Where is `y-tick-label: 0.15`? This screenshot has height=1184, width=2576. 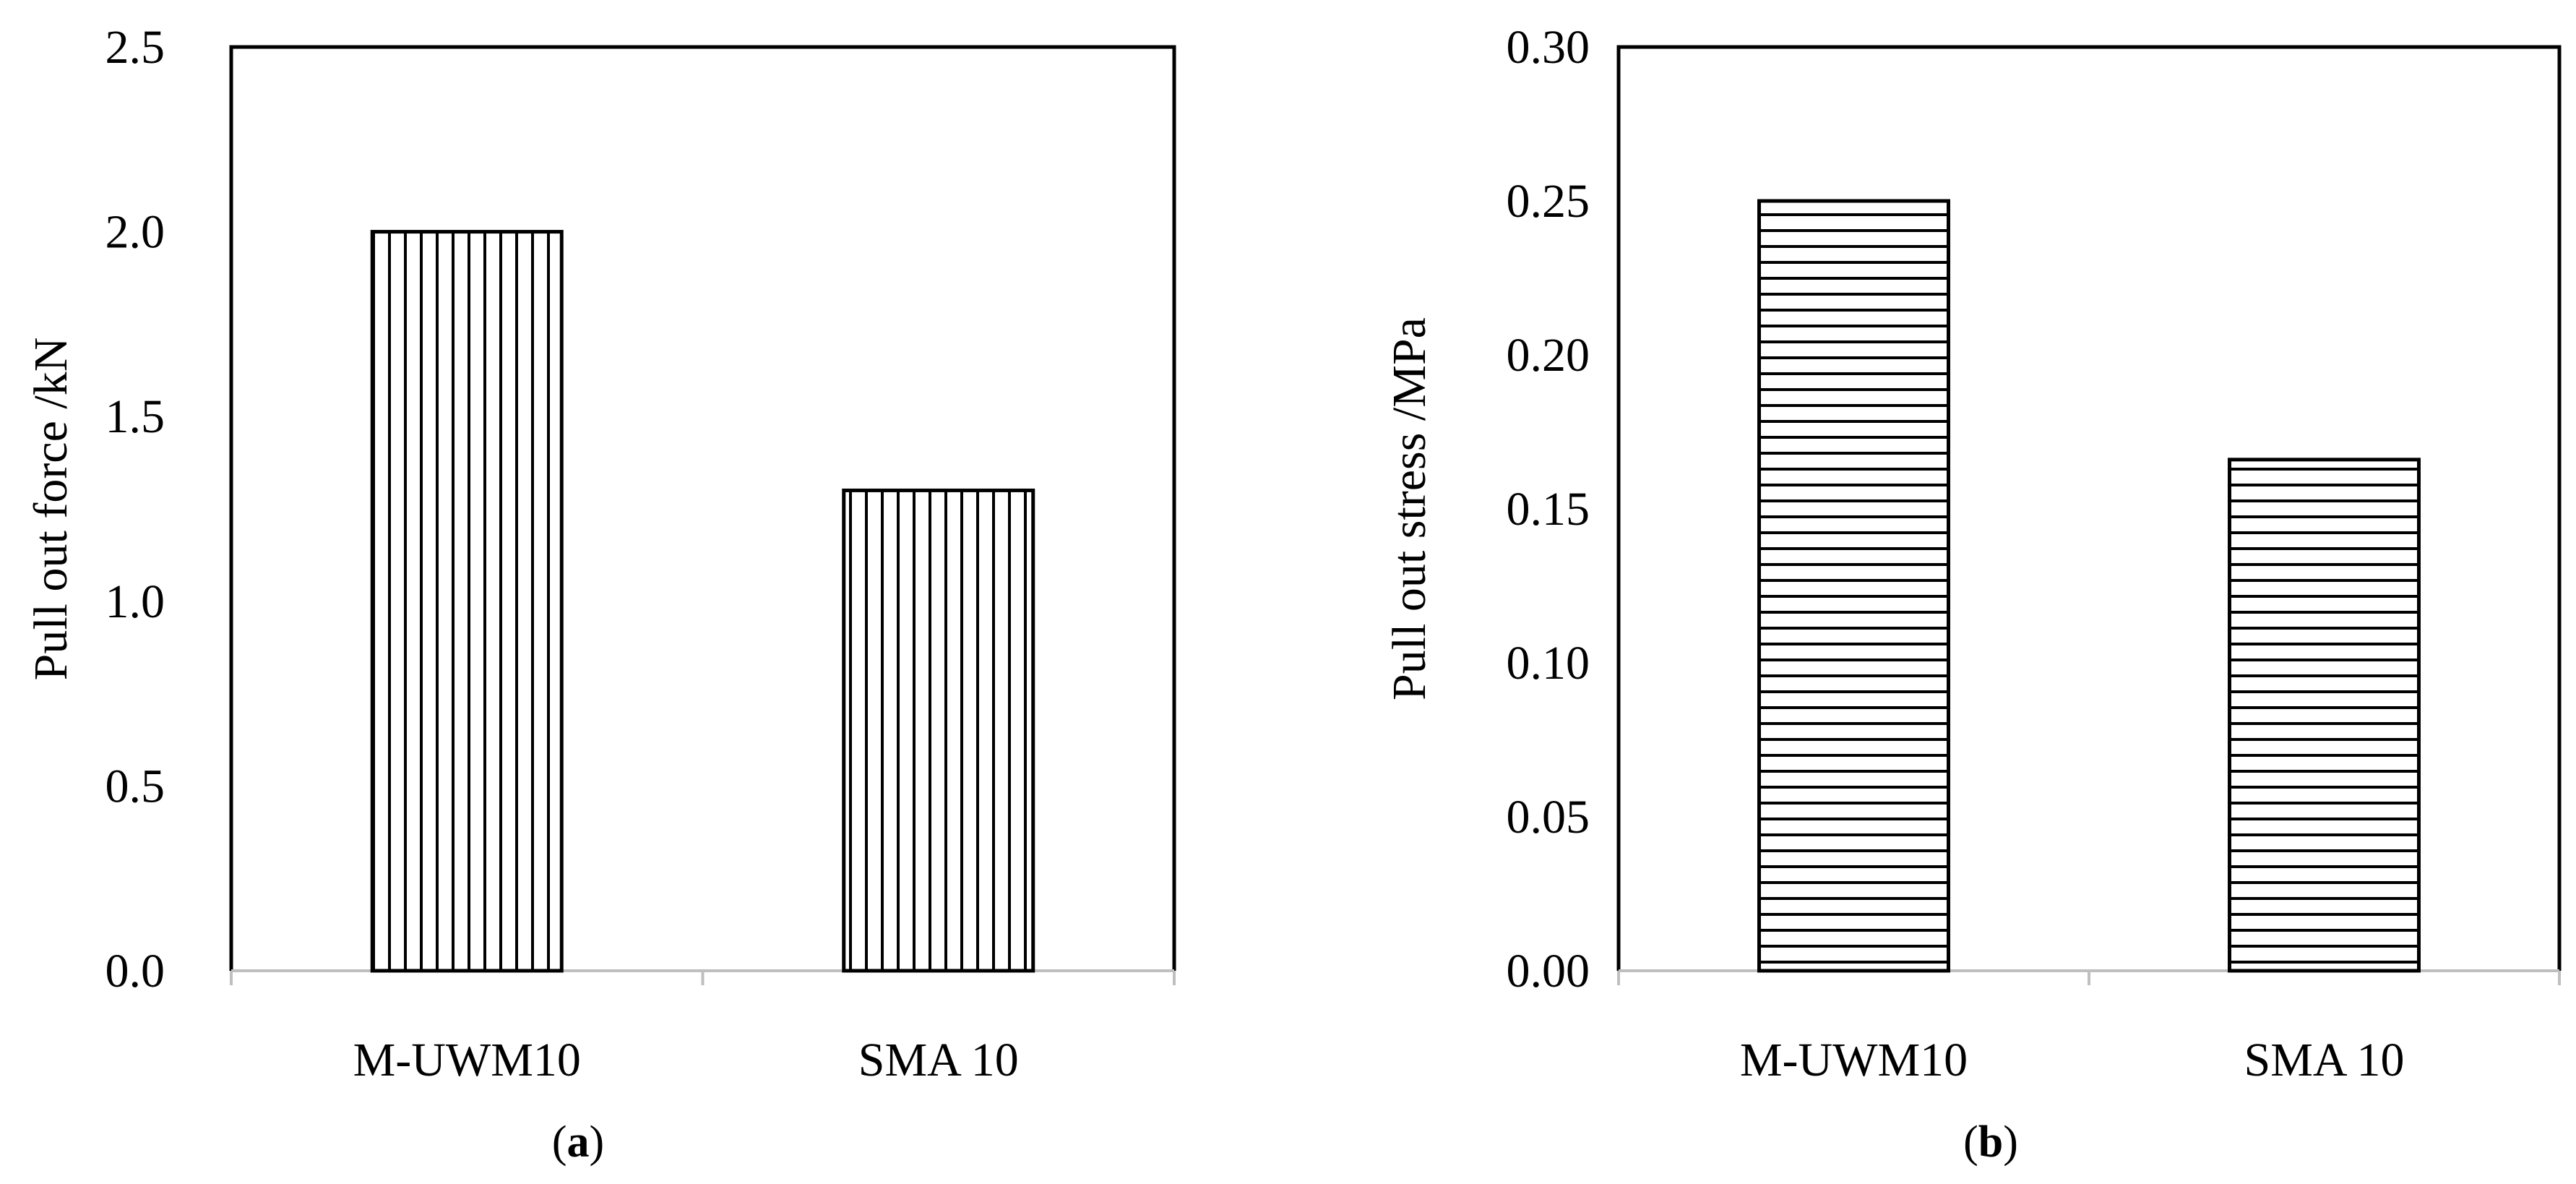
y-tick-label: 0.15 is located at coordinates (1548, 509).